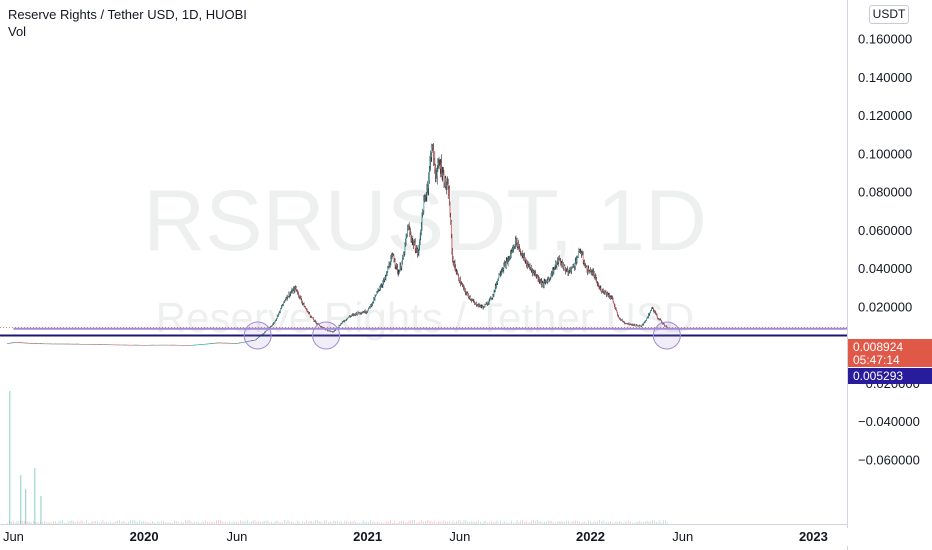 Image resolution: width=932 pixels, height=550 pixels. What do you see at coordinates (415, 536) in the screenshot?
I see `time-axis: Jun 2020 Jun 2021 Jun 2022 Jun 2023` at bounding box center [415, 536].